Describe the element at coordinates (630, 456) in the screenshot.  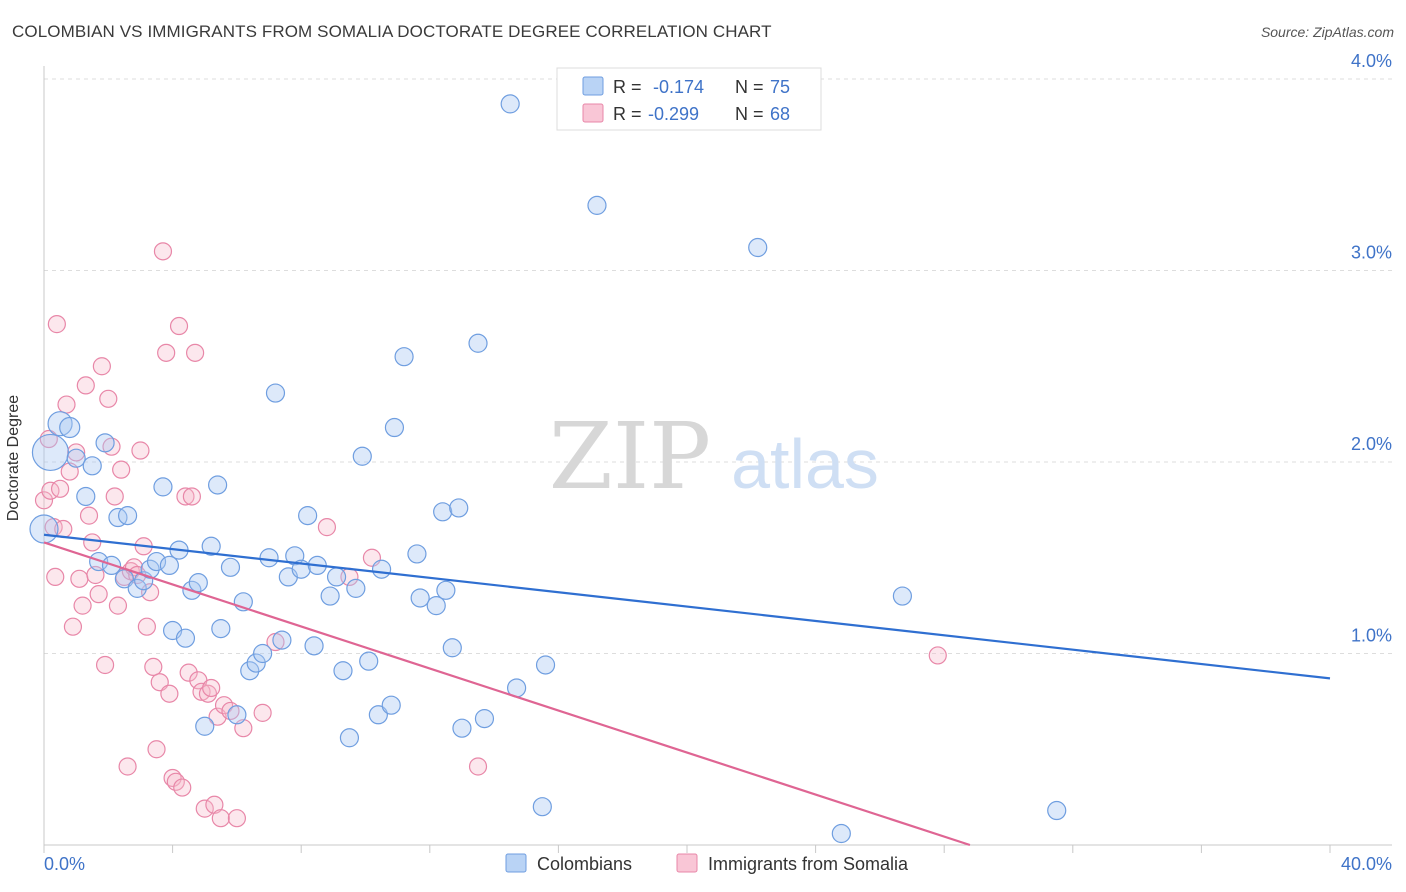
I see `watermark-zip: ZIP` at that location.